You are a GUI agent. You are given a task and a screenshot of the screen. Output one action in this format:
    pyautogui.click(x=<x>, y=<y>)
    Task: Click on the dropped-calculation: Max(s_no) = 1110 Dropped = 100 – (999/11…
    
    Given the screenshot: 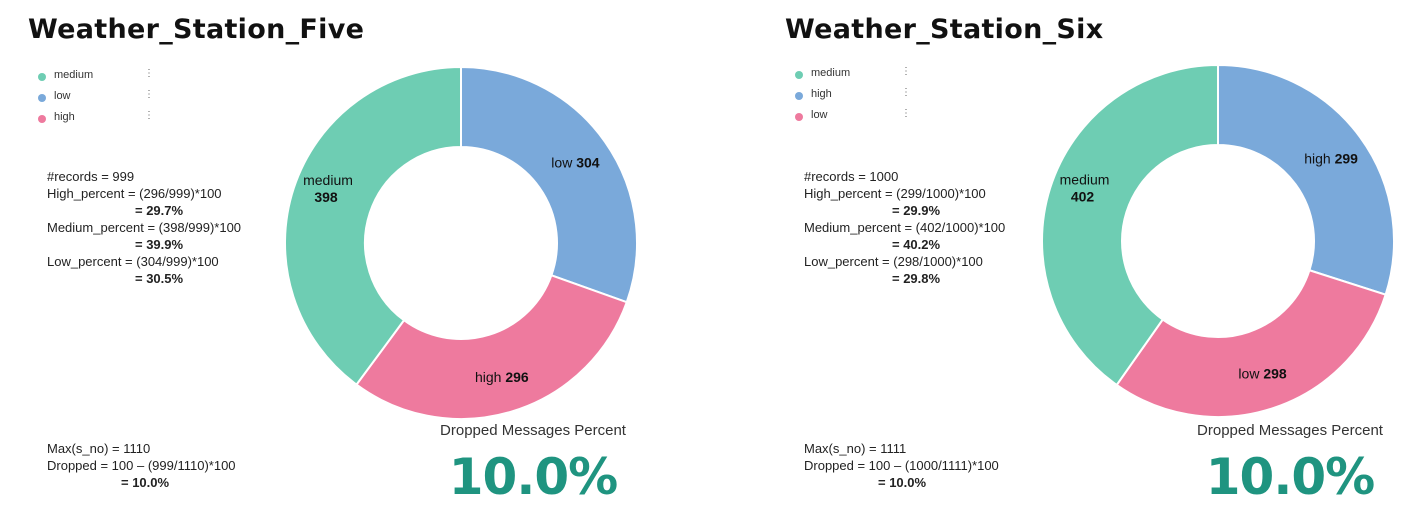 What is the action you would take?
    pyautogui.click(x=141, y=465)
    